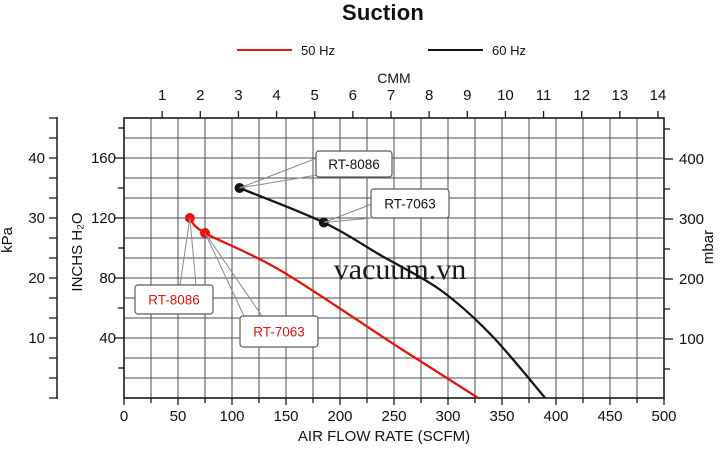 The width and height of the screenshot is (720, 450). I want to click on cmm-tick-label: 12, so click(581, 95).